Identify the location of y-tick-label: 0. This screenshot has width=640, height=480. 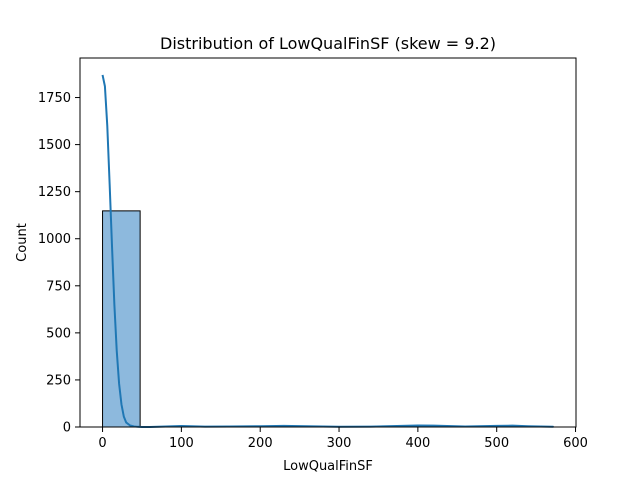
(67, 428).